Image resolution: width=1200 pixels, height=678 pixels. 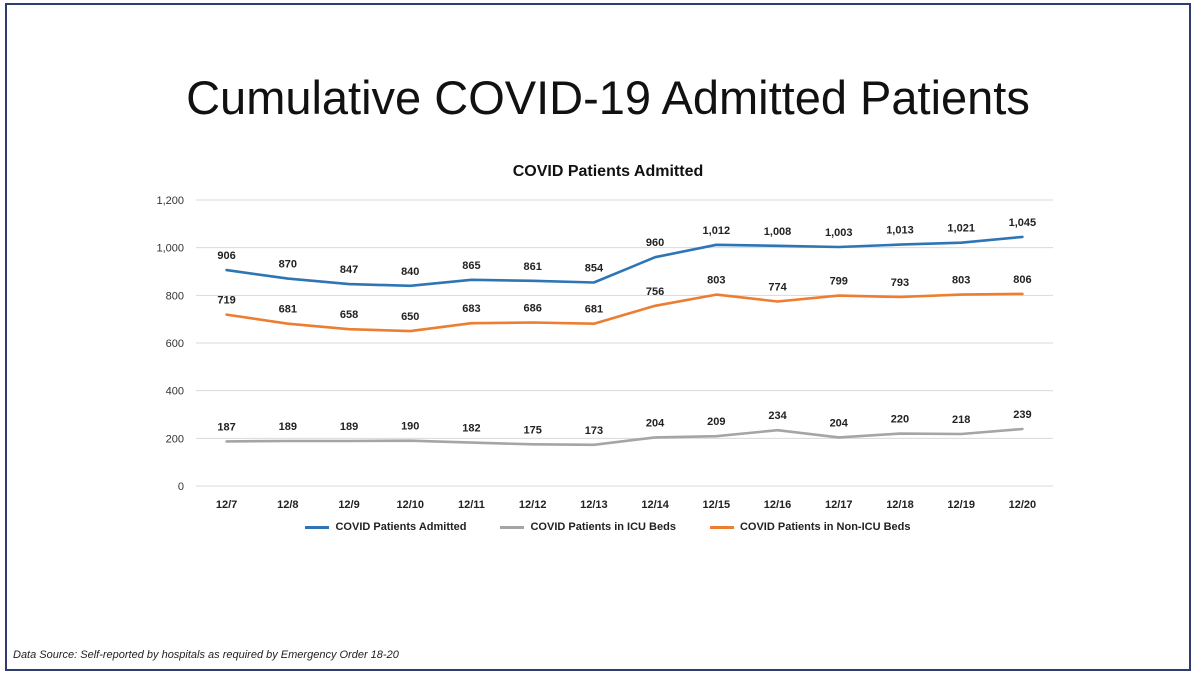 I want to click on y-tick-label: 1,200, so click(x=170, y=201).